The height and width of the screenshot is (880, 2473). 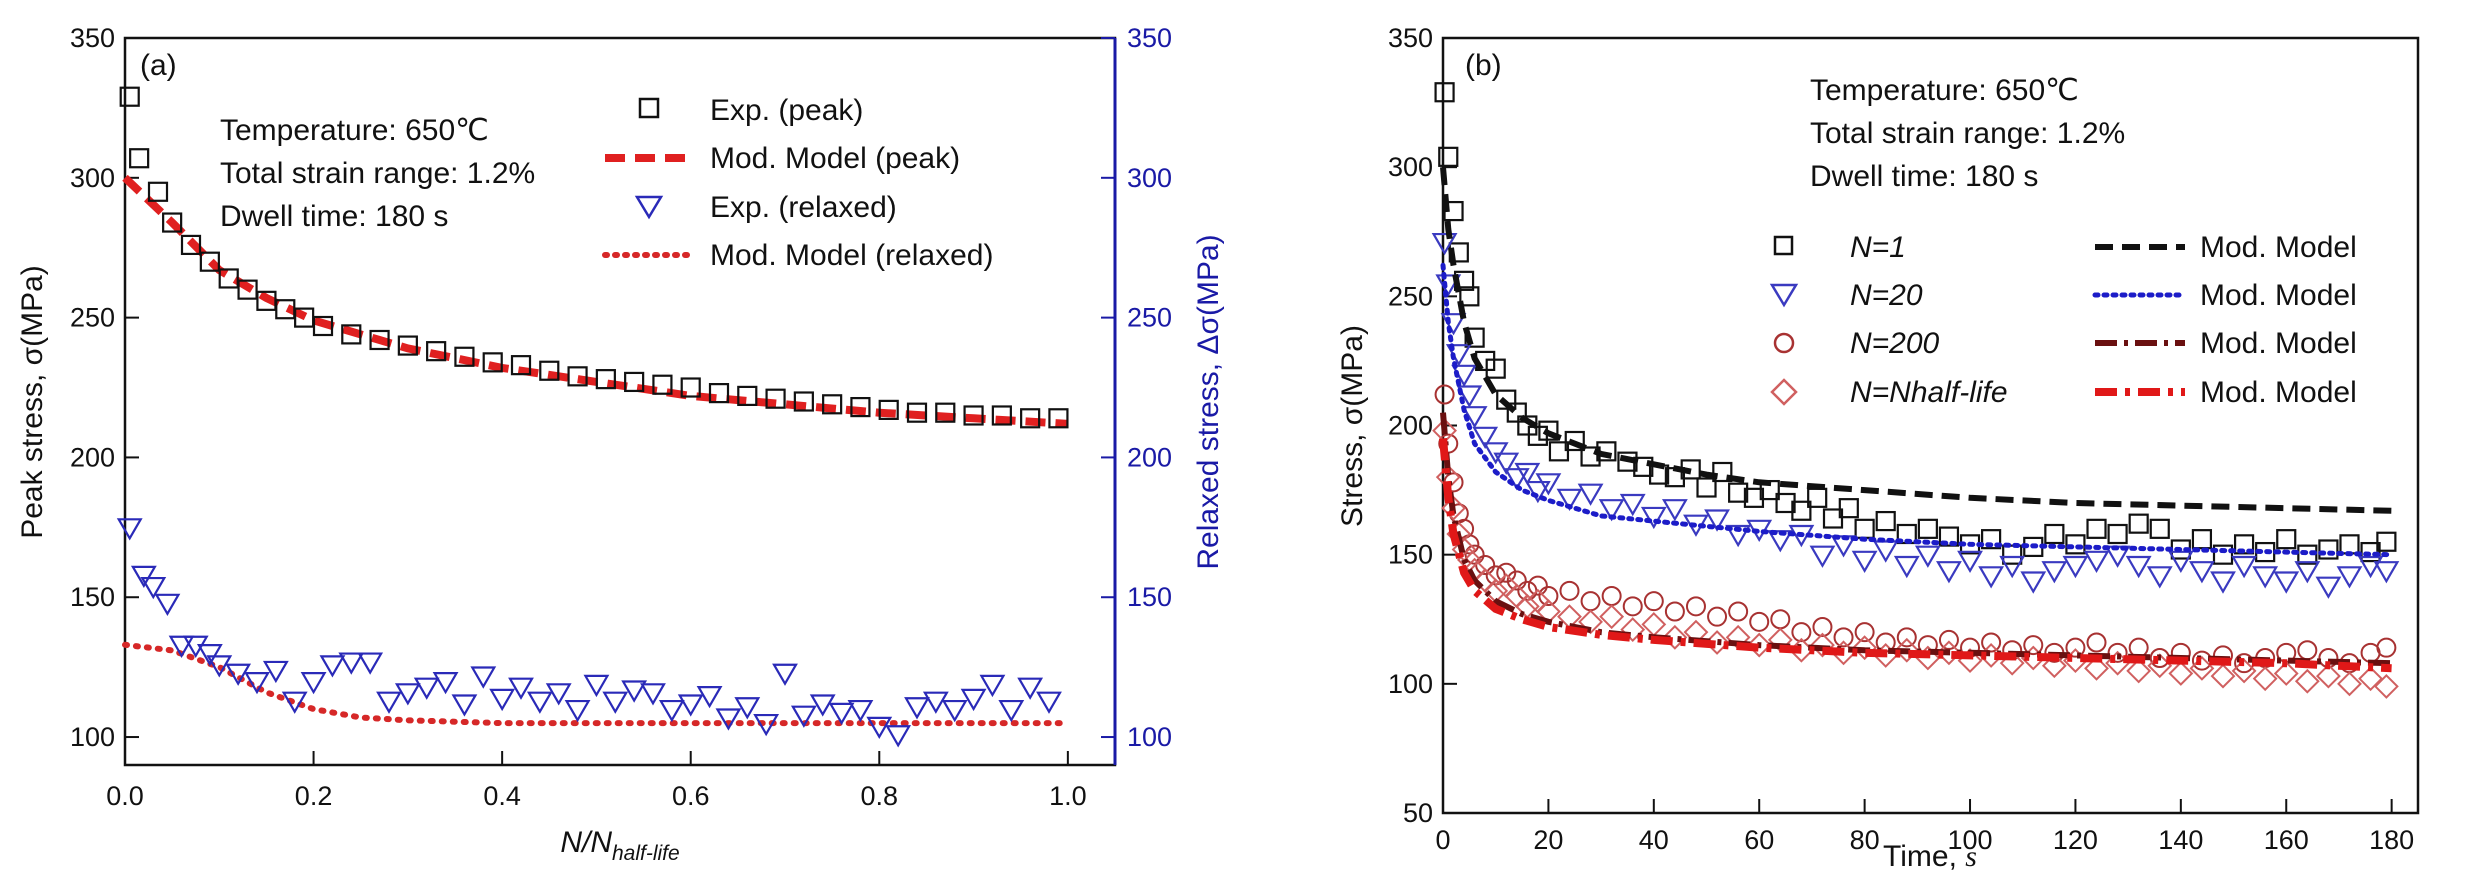 I want to click on panel-b-x-label-main: Time,, so click(x=1924, y=856).